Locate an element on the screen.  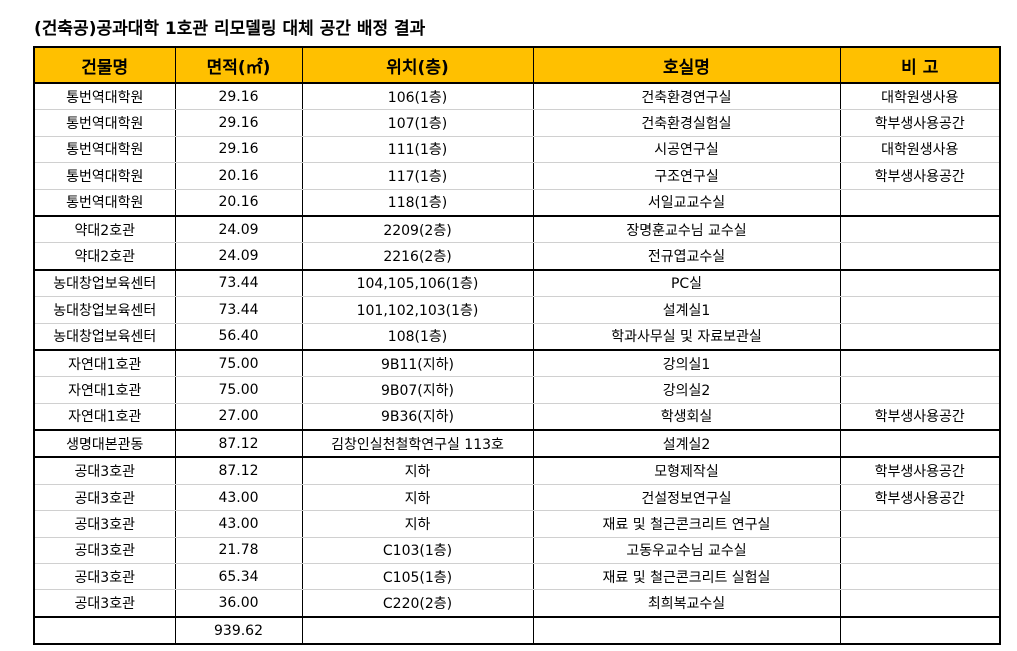
room-cell: 모형제작실 is located at coordinates (686, 470).